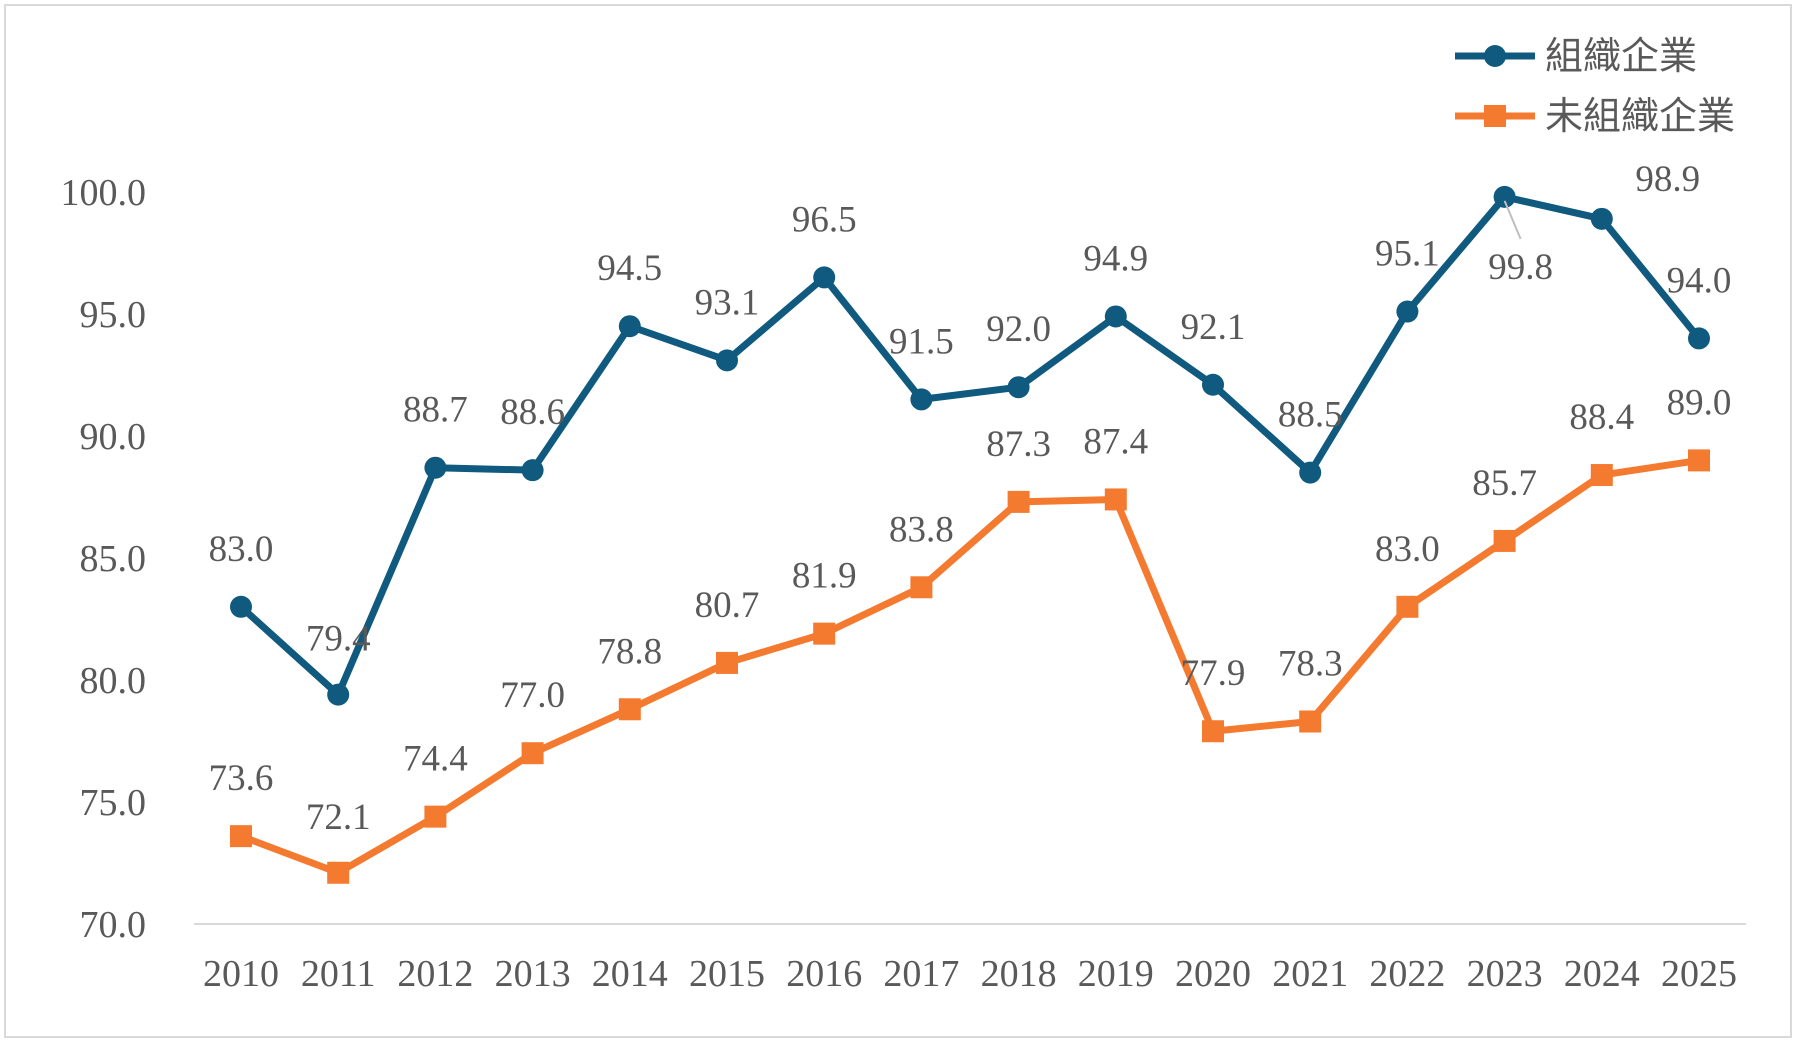 This screenshot has width=1800, height=1046. Describe the element at coordinates (1621, 57) in the screenshot. I see `legend-label: 組織企業` at that location.